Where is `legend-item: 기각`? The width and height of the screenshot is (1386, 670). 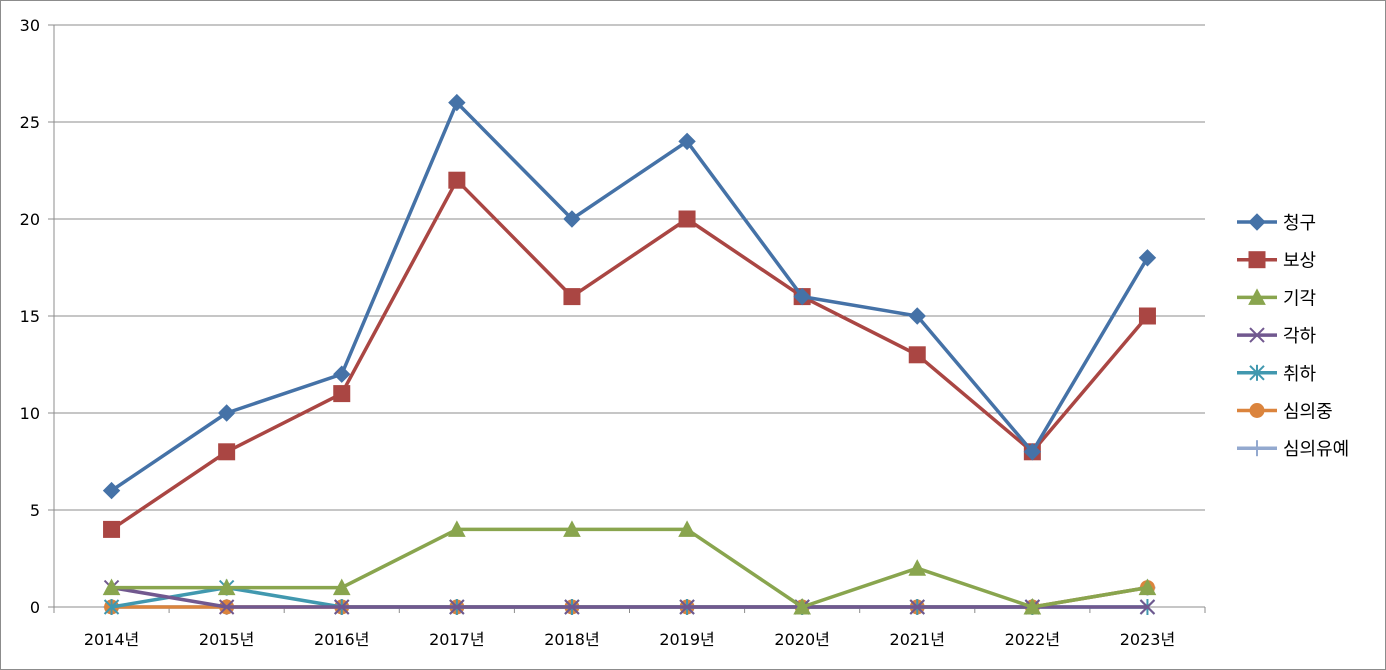
legend-item: 기각 is located at coordinates (1276, 298).